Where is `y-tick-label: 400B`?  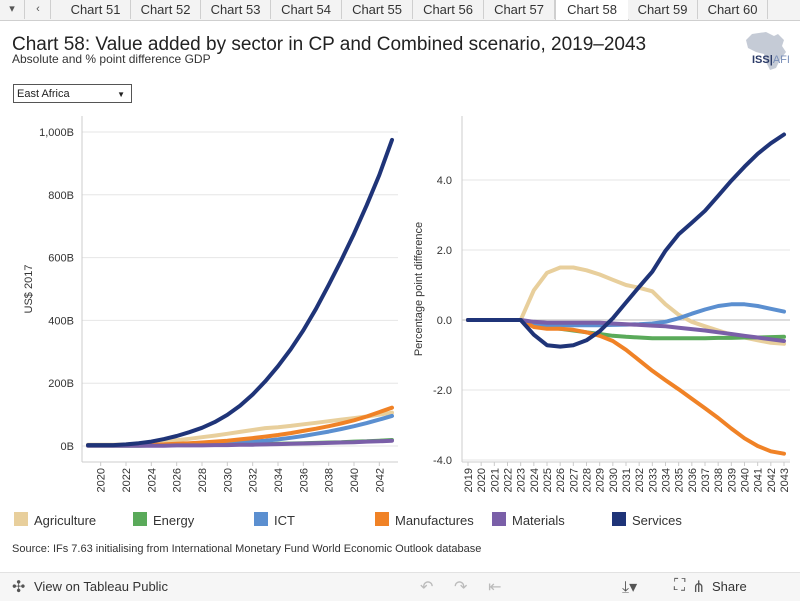 y-tick-label: 400B is located at coordinates (61, 321).